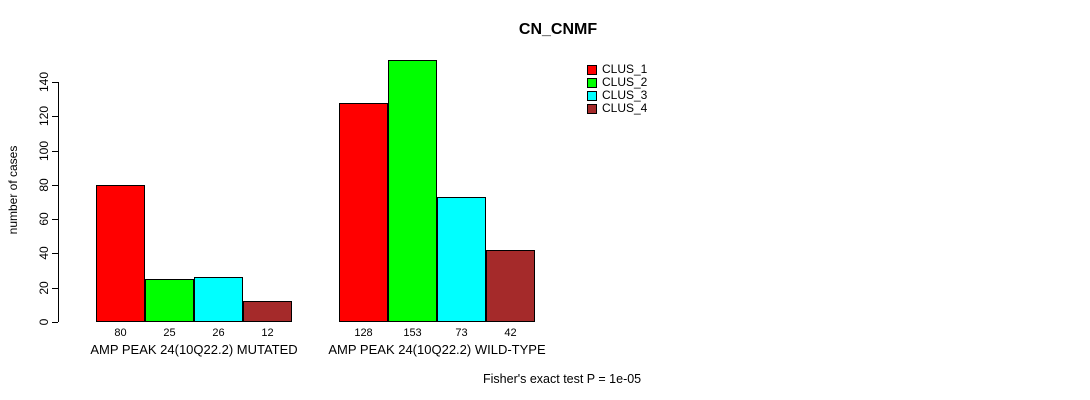 This screenshot has width=1090, height=400. I want to click on bar-value-label: 26, so click(218, 333).